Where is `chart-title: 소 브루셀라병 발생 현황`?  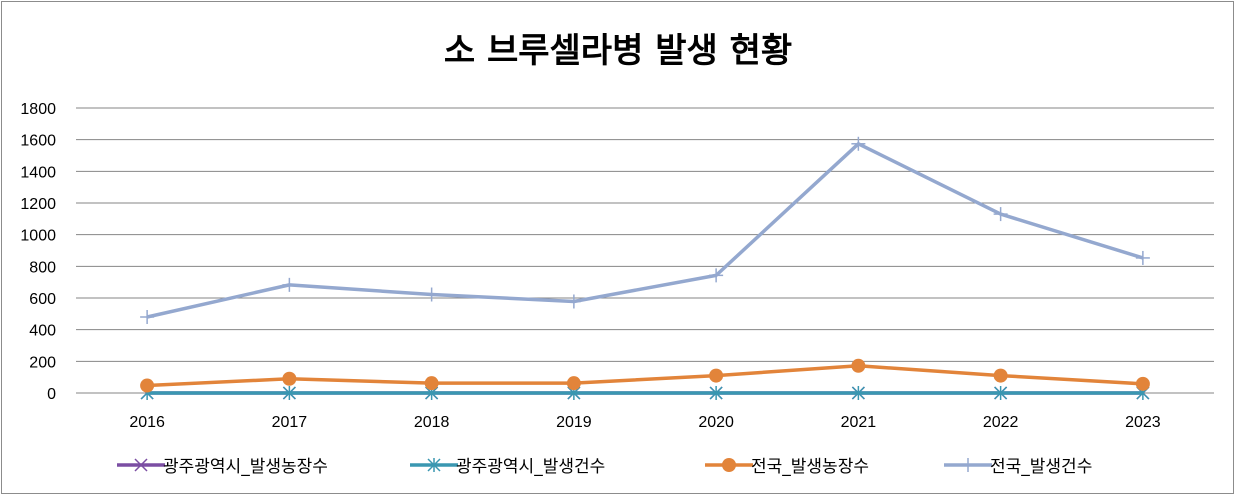 chart-title: 소 브루셀라병 발생 현황 is located at coordinates (618, 51).